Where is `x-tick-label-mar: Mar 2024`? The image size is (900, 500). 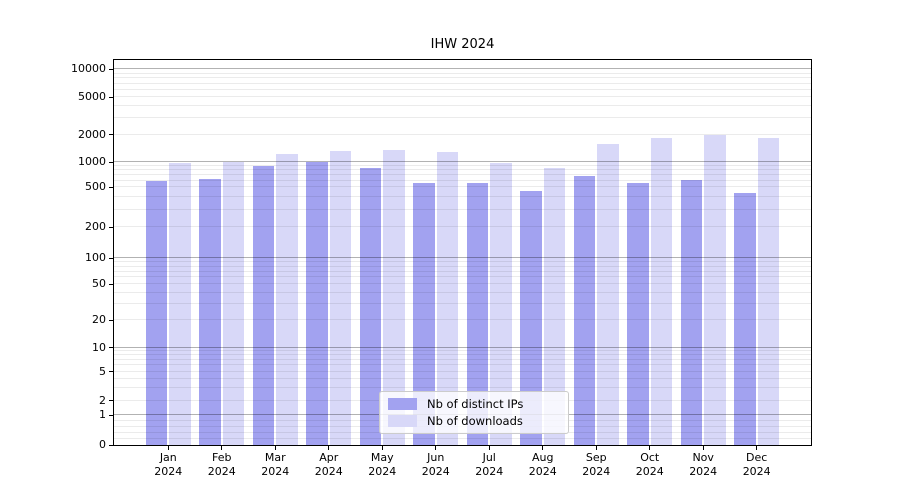
x-tick-label-mar: Mar 2024 is located at coordinates (275, 464).